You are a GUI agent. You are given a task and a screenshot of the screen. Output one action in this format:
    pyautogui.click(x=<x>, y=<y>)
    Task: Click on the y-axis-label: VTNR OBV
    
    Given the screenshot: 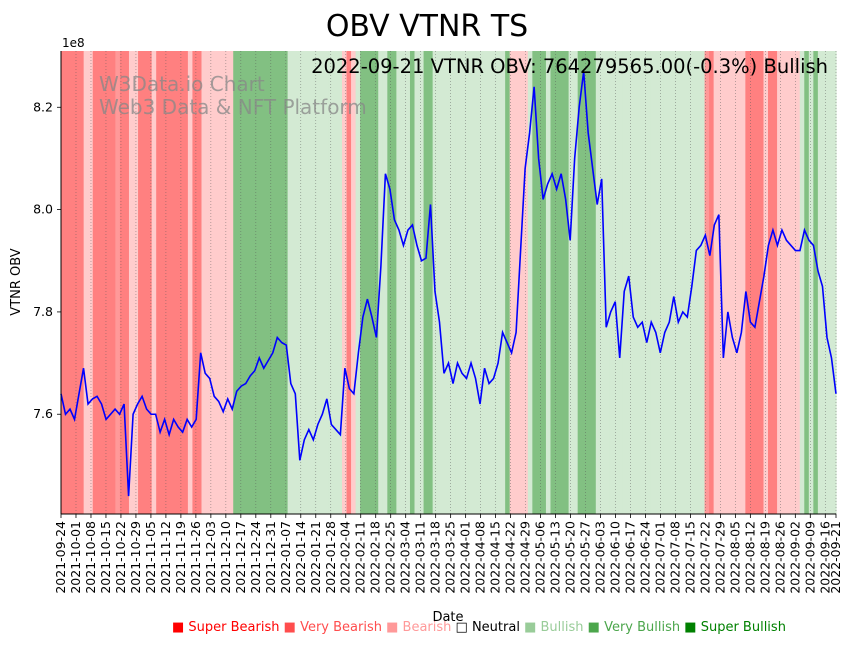 What is the action you would take?
    pyautogui.click(x=16, y=281)
    